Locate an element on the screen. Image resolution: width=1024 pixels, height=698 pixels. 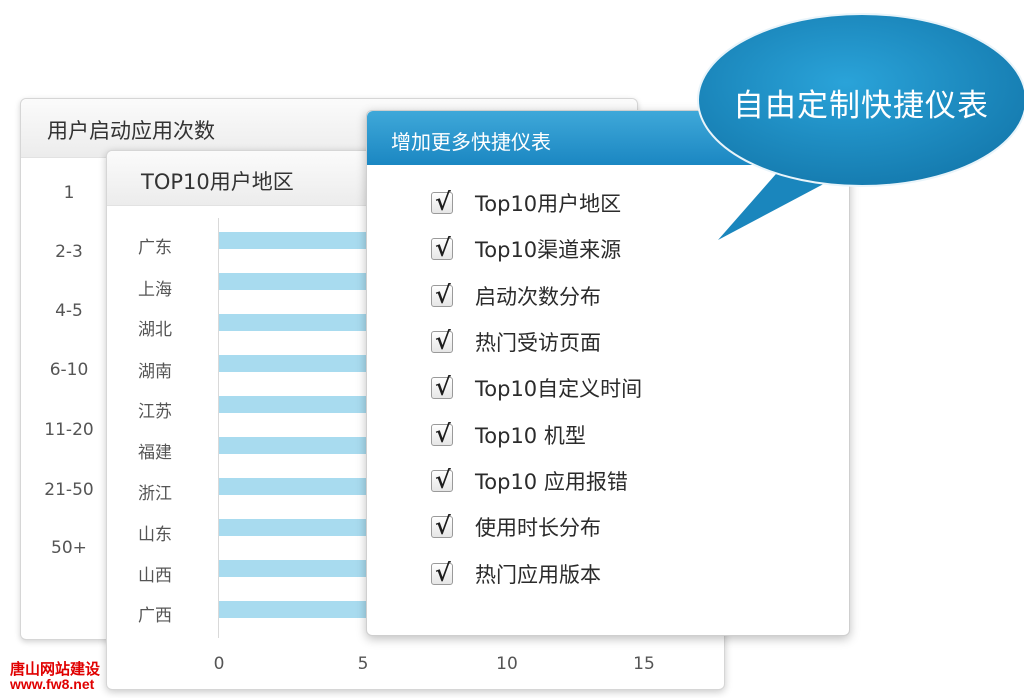
x-tick-label: 0 is located at coordinates (219, 664).